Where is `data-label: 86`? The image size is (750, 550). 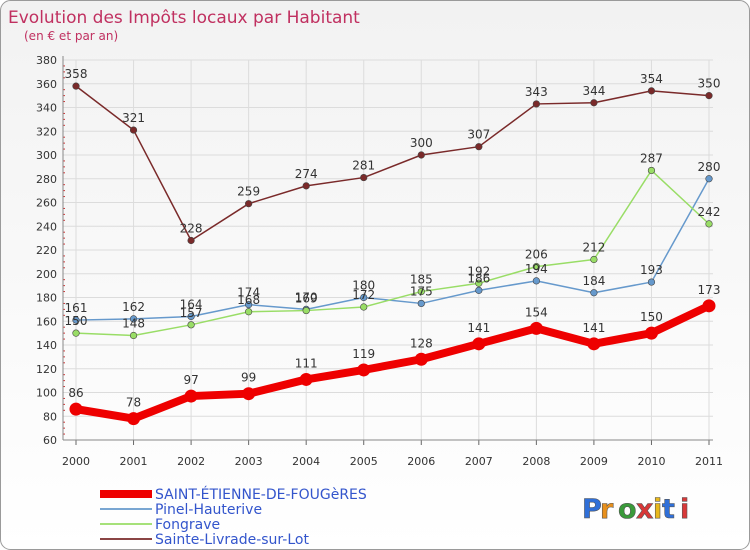 data-label: 86 is located at coordinates (75, 393).